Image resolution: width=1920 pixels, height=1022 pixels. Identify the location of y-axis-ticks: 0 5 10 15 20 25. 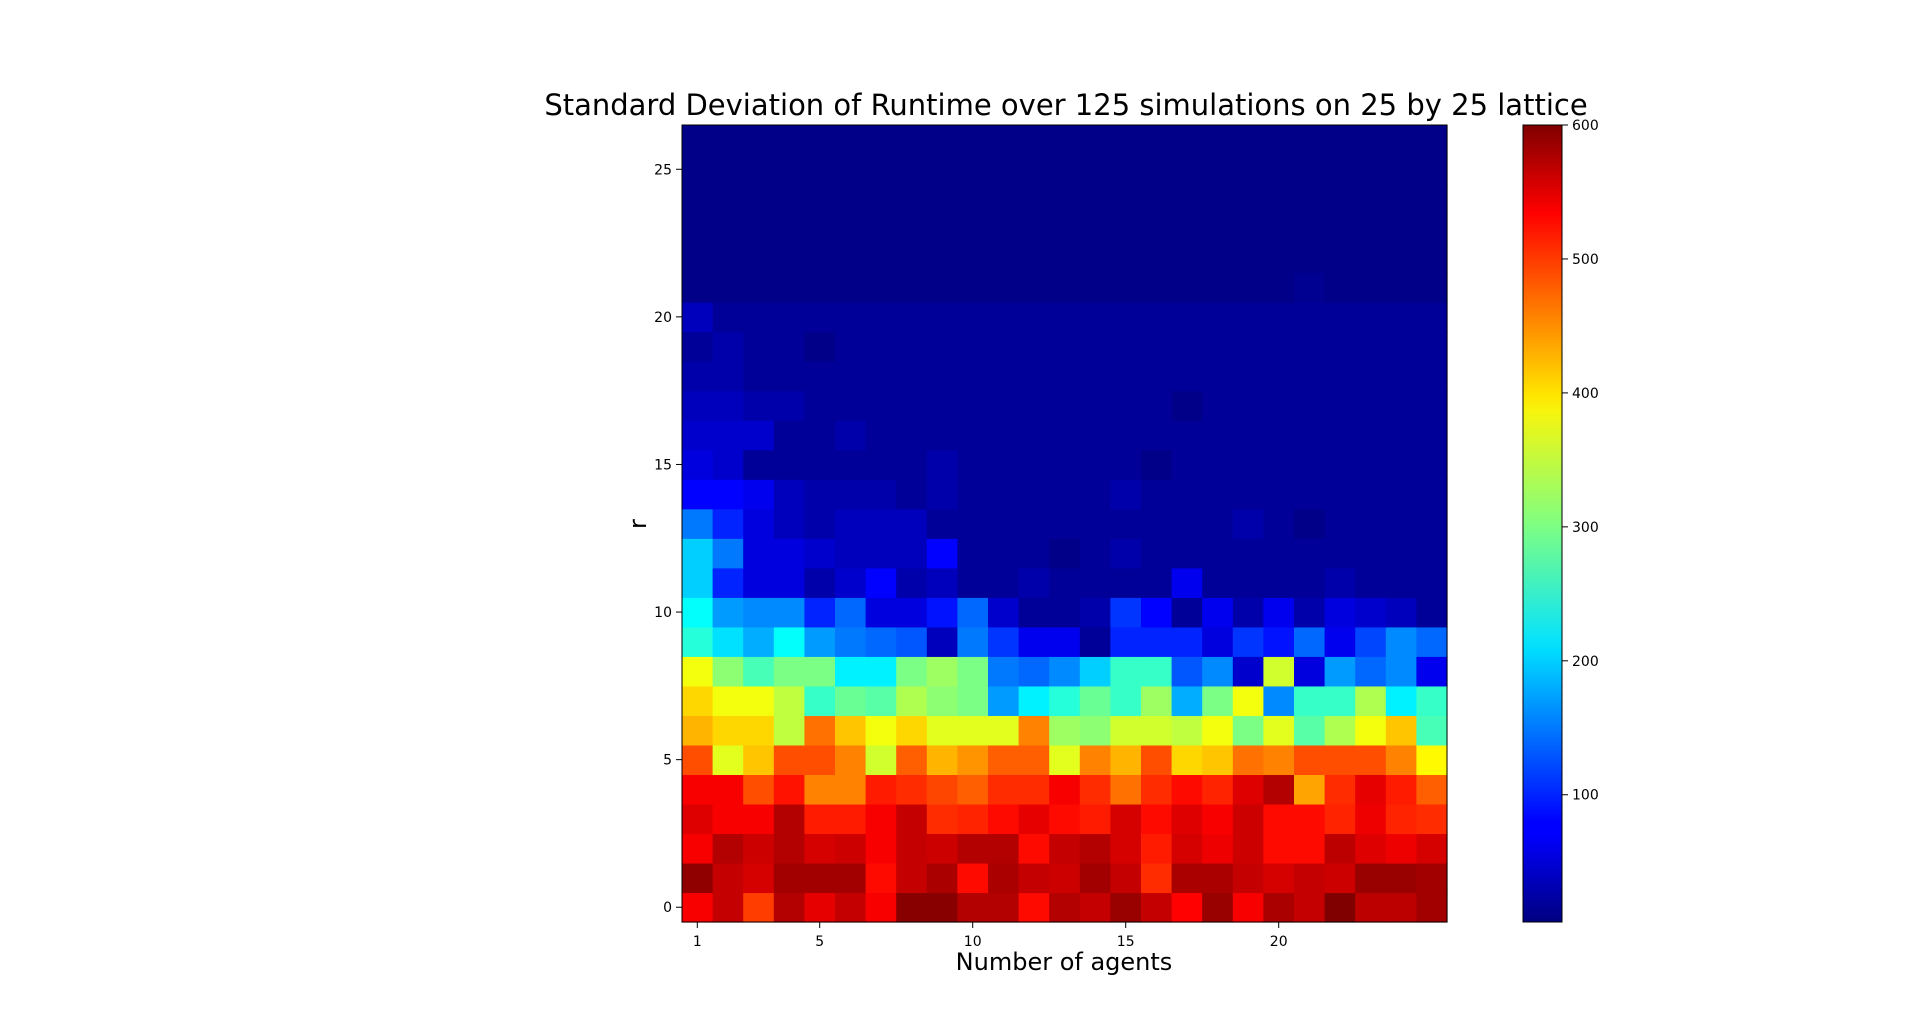
(668, 539).